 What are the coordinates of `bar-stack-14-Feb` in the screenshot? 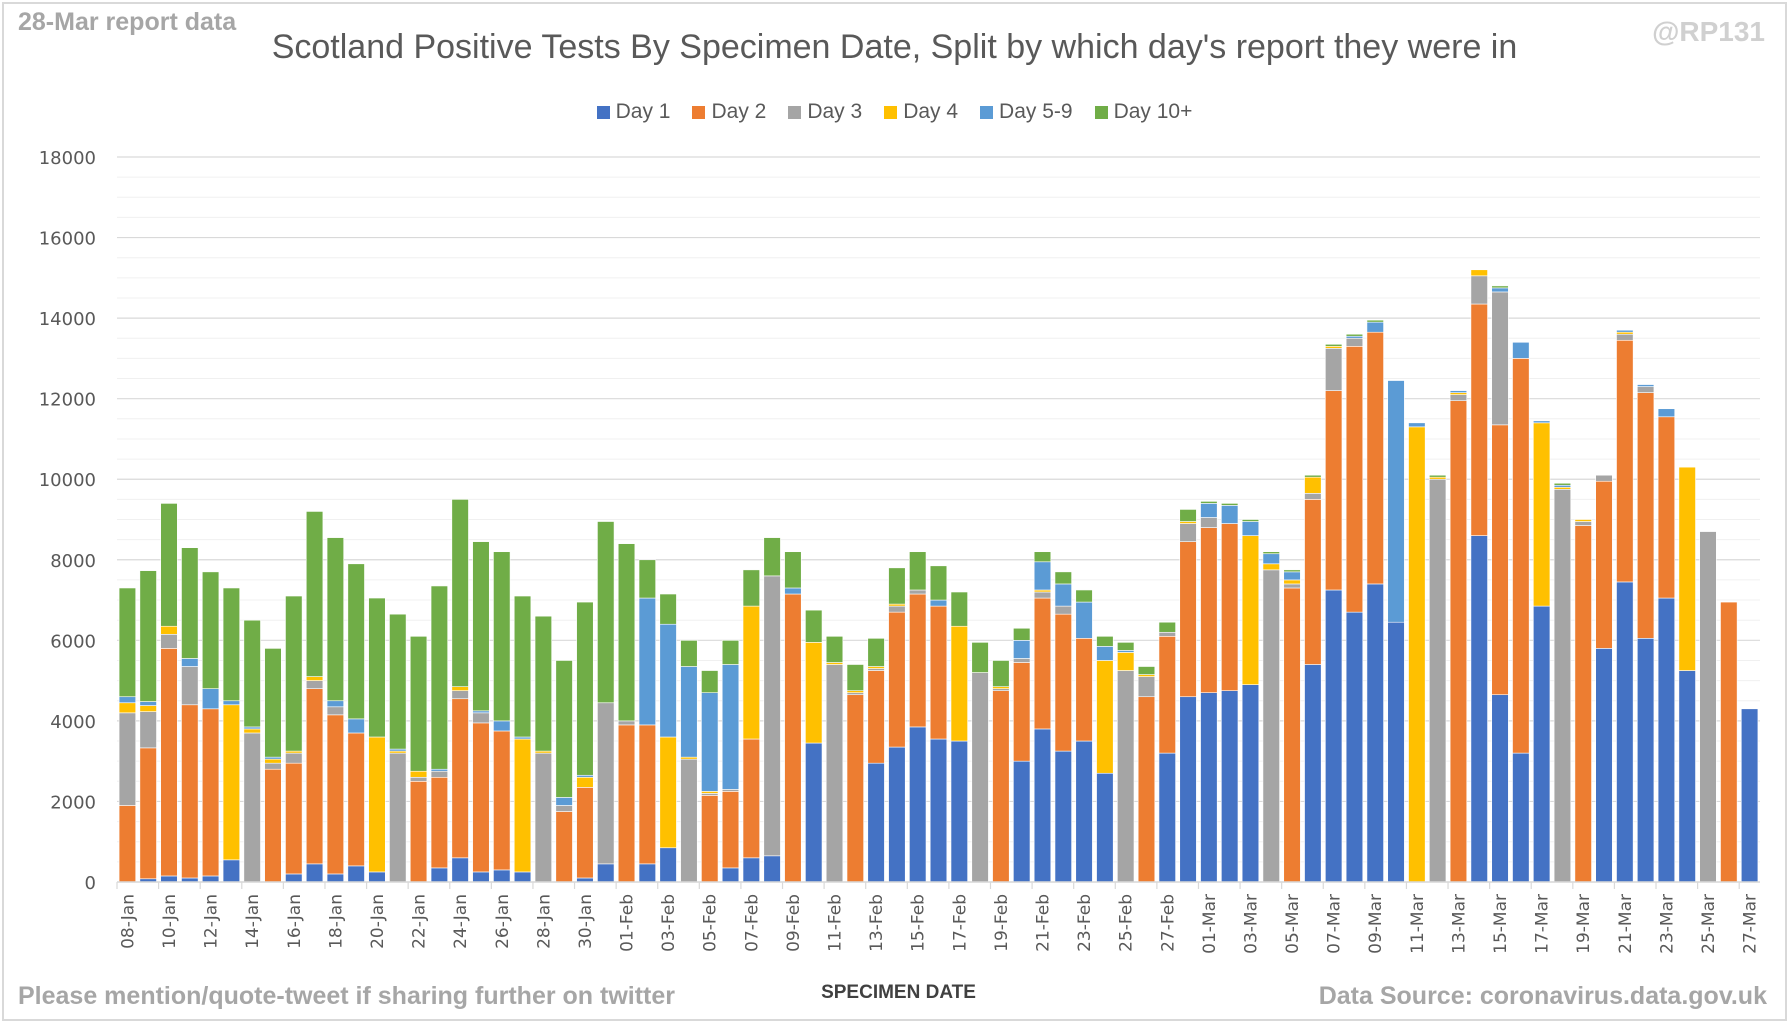 It's located at (897, 725).